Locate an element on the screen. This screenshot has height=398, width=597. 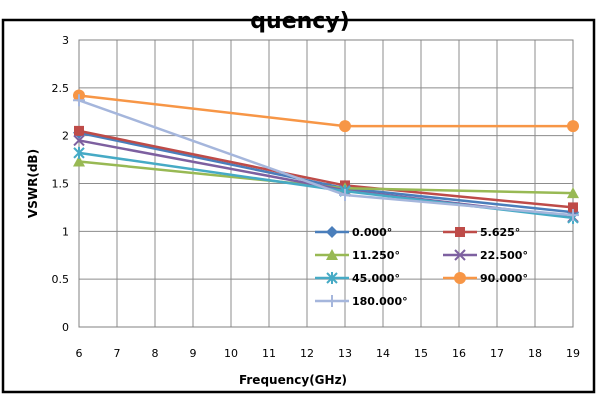
legend-item: 22.500° is located at coordinates (485, 255).